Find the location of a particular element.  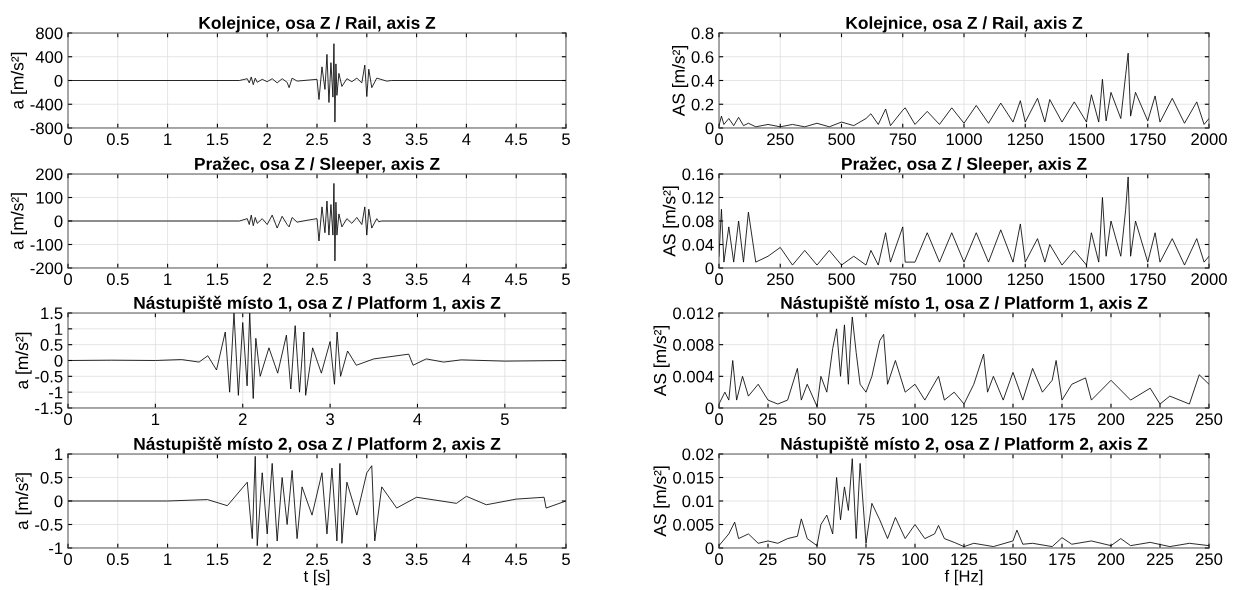

x-tick-label: 25 is located at coordinates (768, 559).